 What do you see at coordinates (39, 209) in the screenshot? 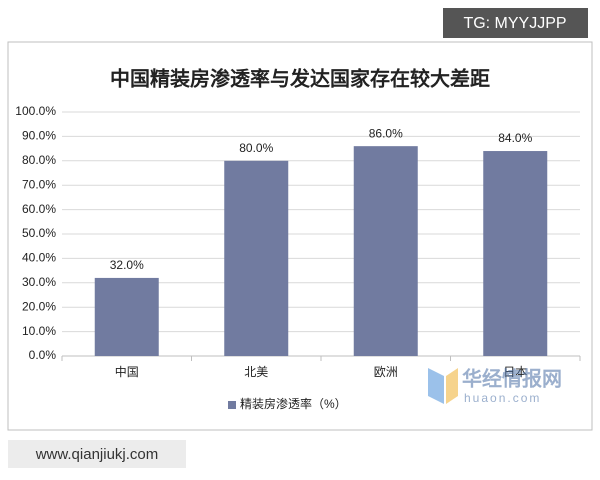
I see `y-tick-label: 60.0%` at bounding box center [39, 209].